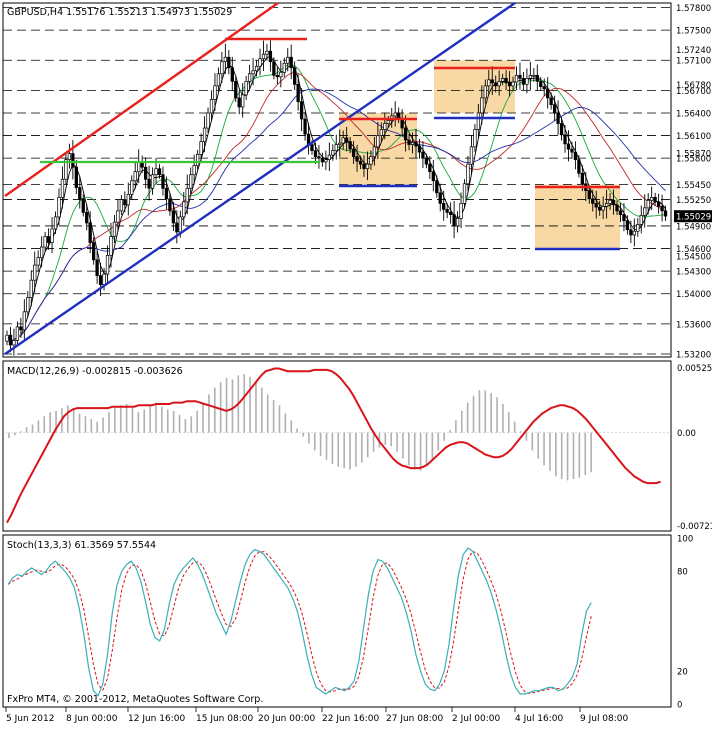 Image resolution: width=712 pixels, height=729 pixels. What do you see at coordinates (685, 540) in the screenshot?
I see `stoch-label-0: 100` at bounding box center [685, 540].